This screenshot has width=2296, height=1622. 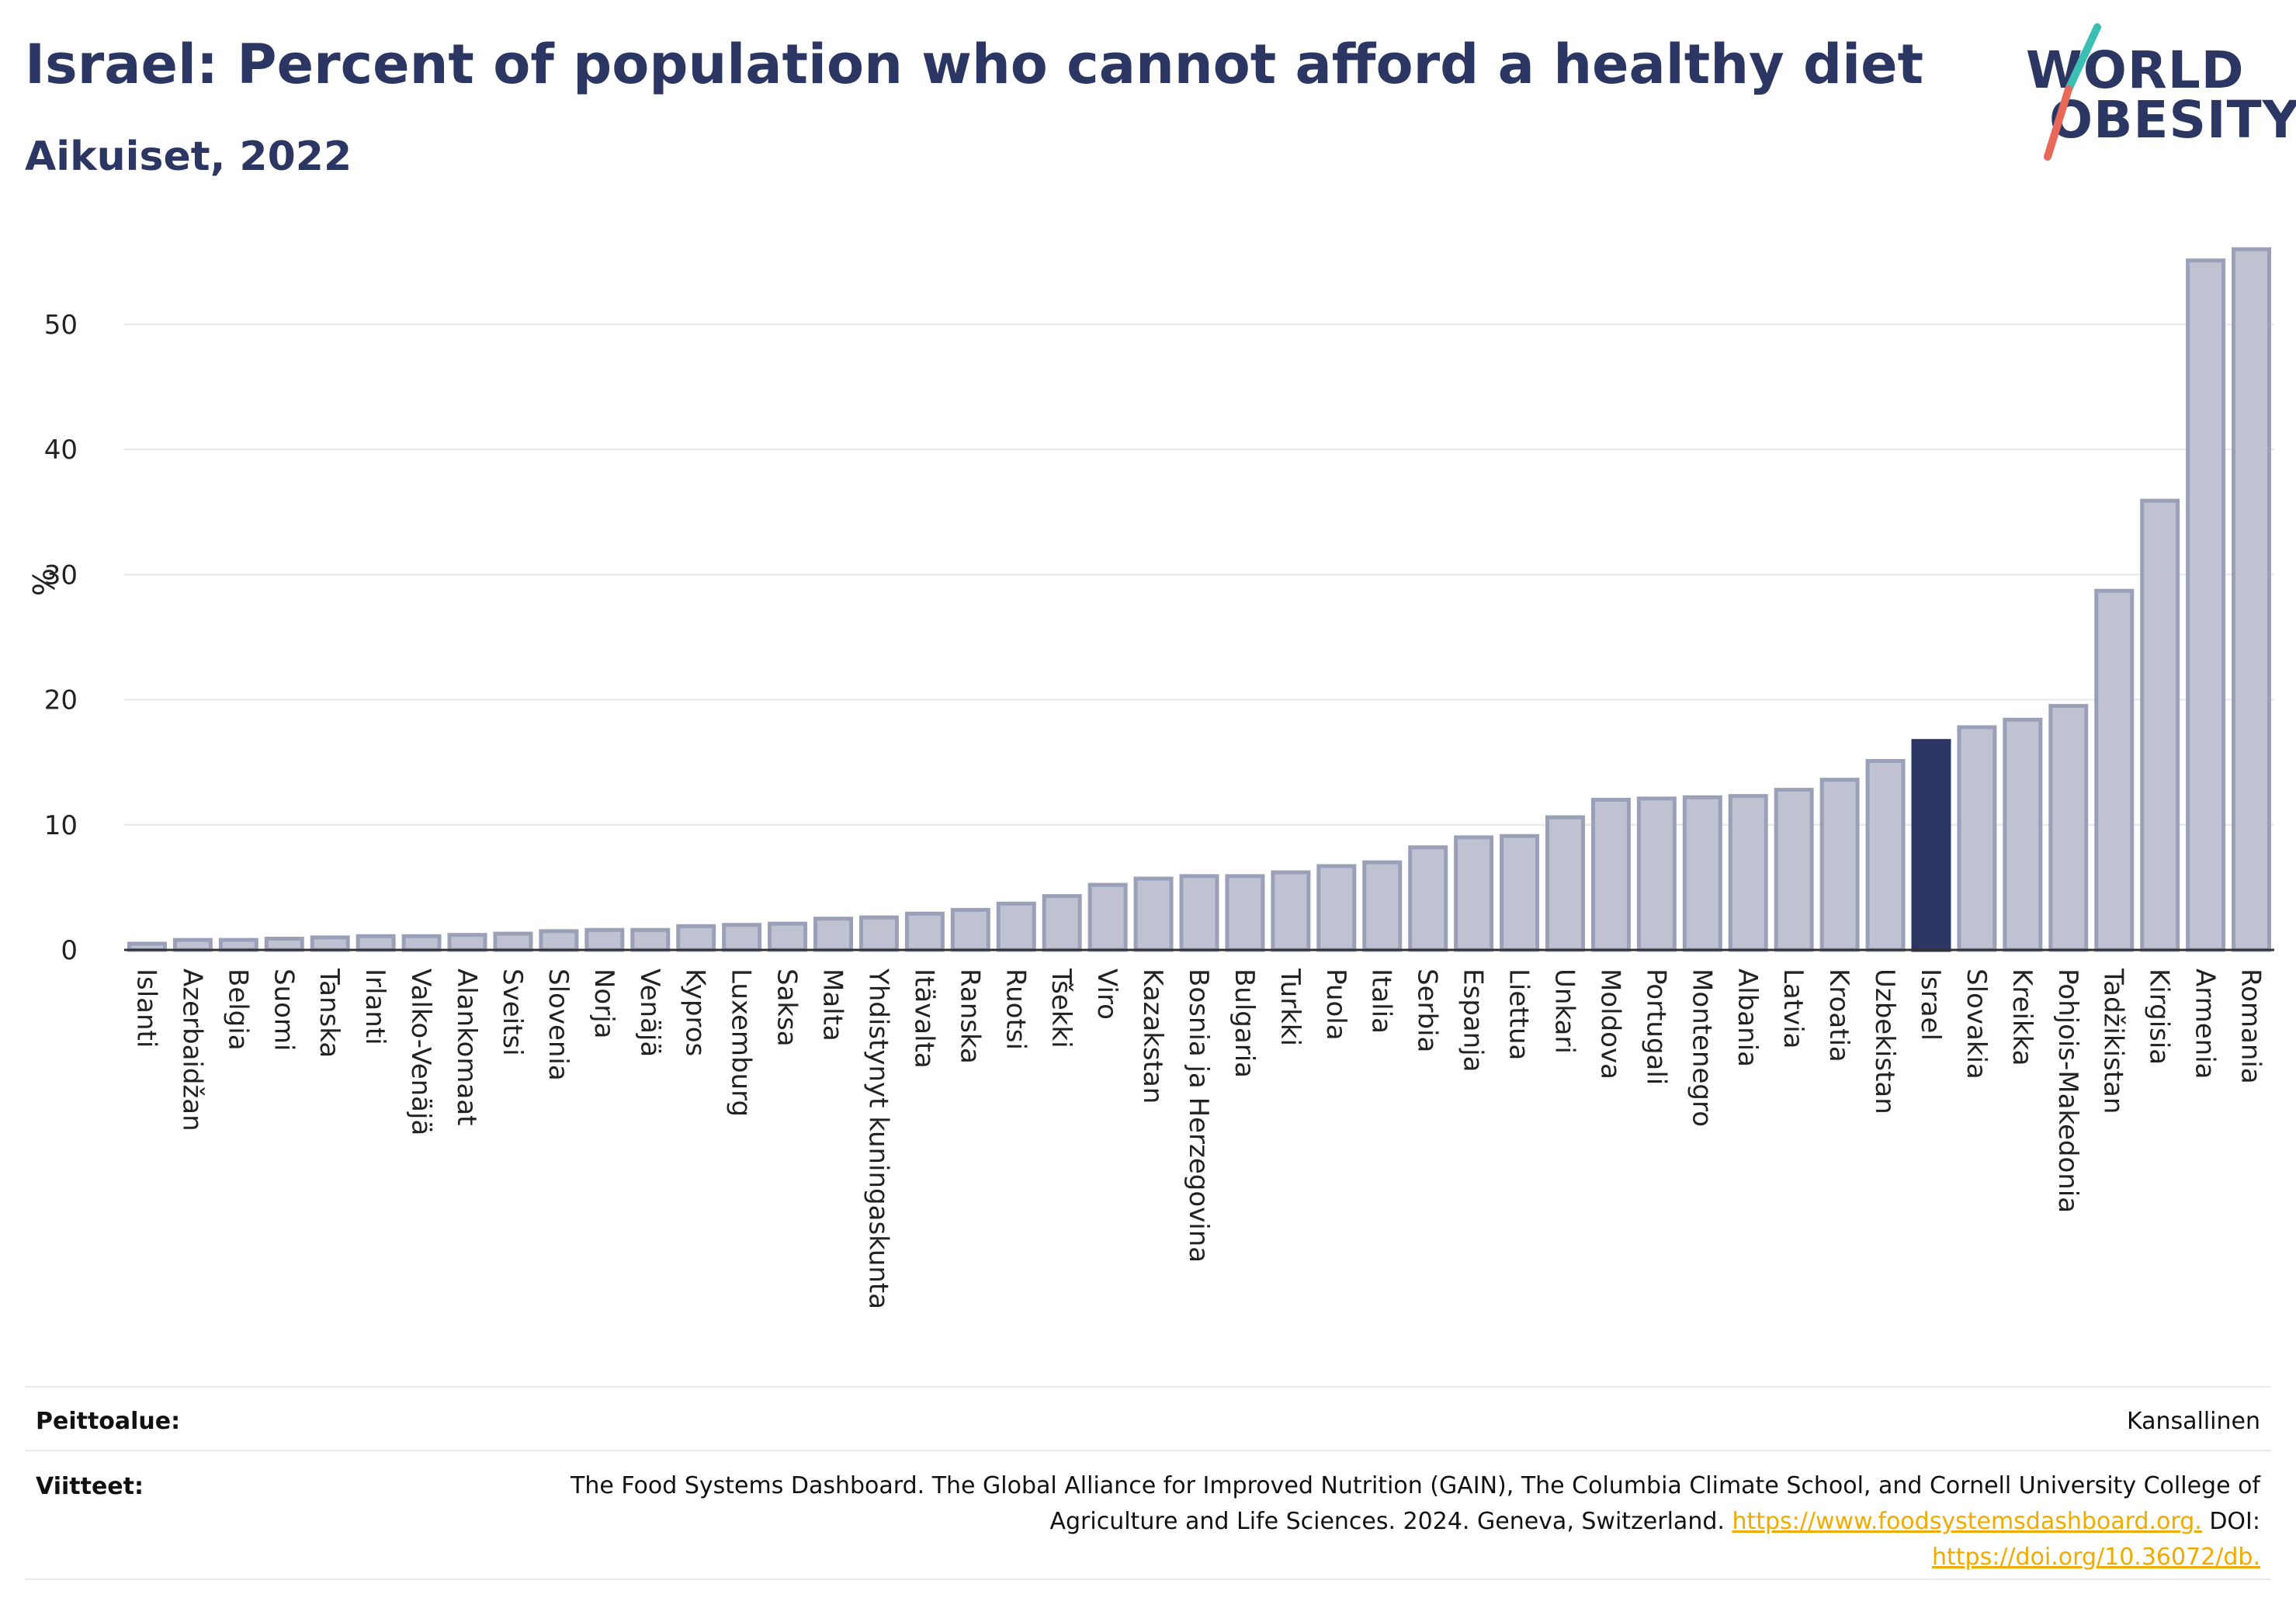 I want to click on y-tick-label: 10, so click(x=61, y=825).